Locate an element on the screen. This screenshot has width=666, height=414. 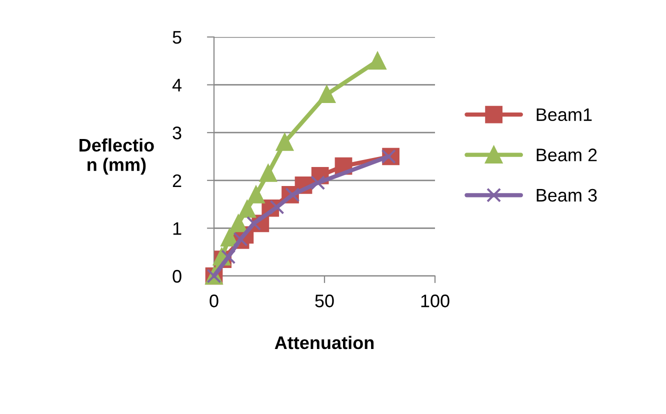
x-tick-label: 0 is located at coordinates (214, 301).